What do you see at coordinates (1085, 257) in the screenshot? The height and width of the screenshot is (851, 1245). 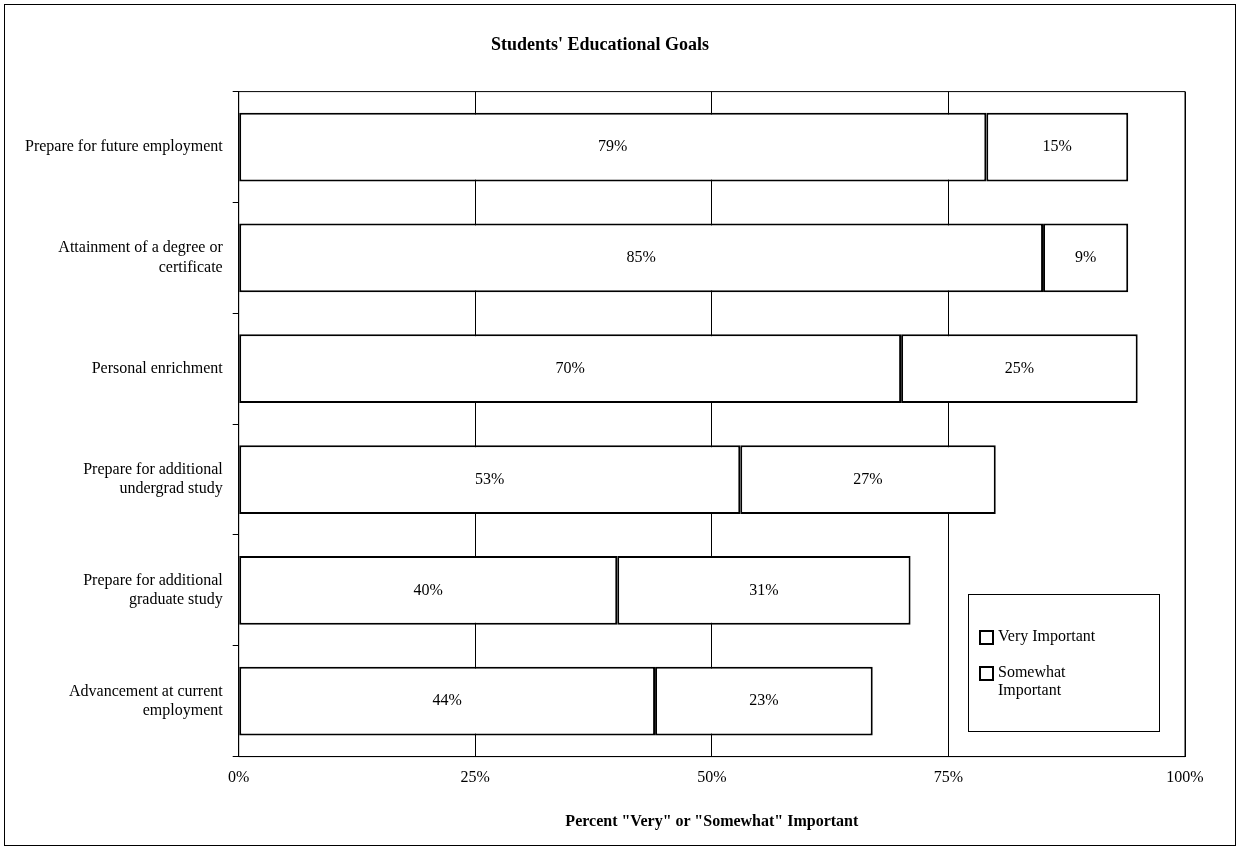 I see `data-label: 9%` at bounding box center [1085, 257].